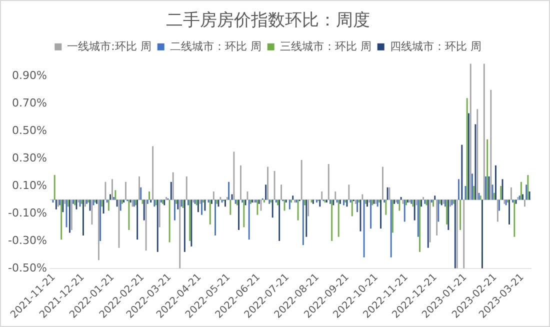 The height and width of the screenshot is (327, 550). I want to click on y-tick-label: 0.10%, so click(29, 185).